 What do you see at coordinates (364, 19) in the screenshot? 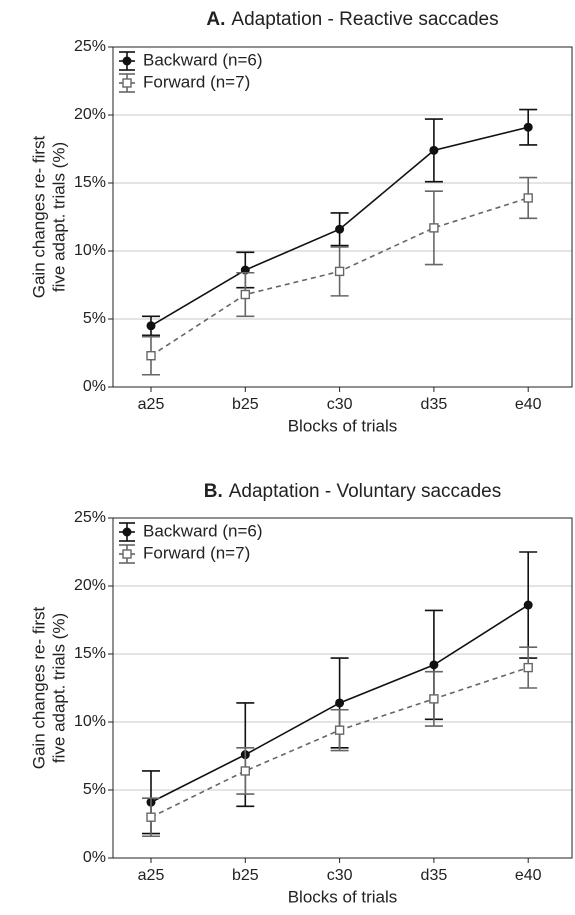
I see `title-text: Adaptation - Reactive saccades` at bounding box center [364, 19].